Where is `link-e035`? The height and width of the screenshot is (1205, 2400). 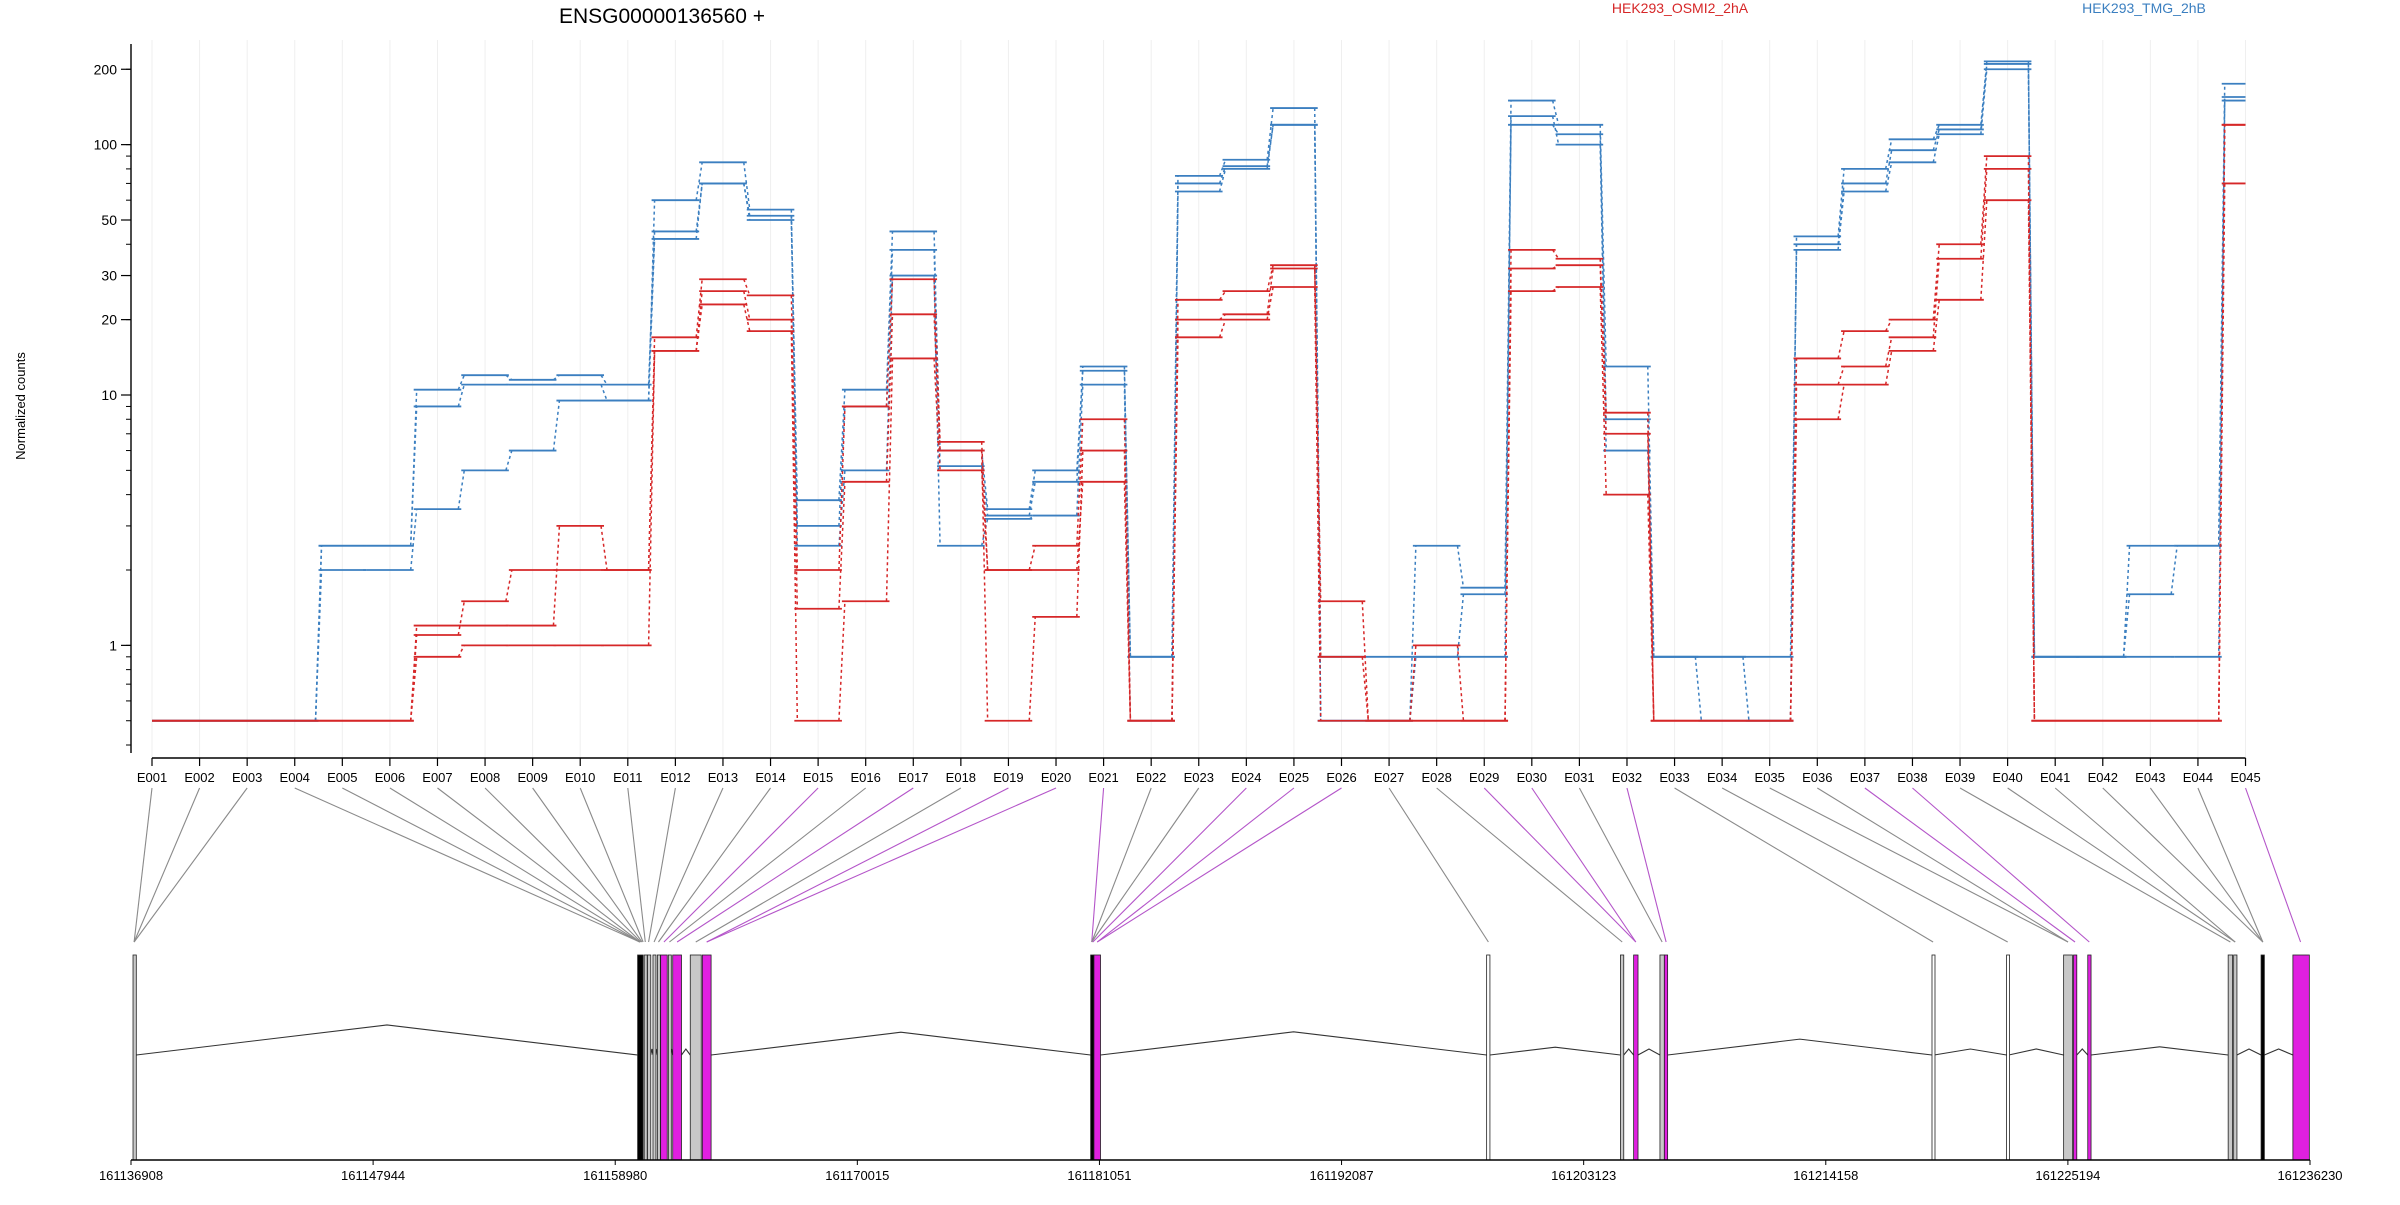 link-e035 is located at coordinates (1919, 865).